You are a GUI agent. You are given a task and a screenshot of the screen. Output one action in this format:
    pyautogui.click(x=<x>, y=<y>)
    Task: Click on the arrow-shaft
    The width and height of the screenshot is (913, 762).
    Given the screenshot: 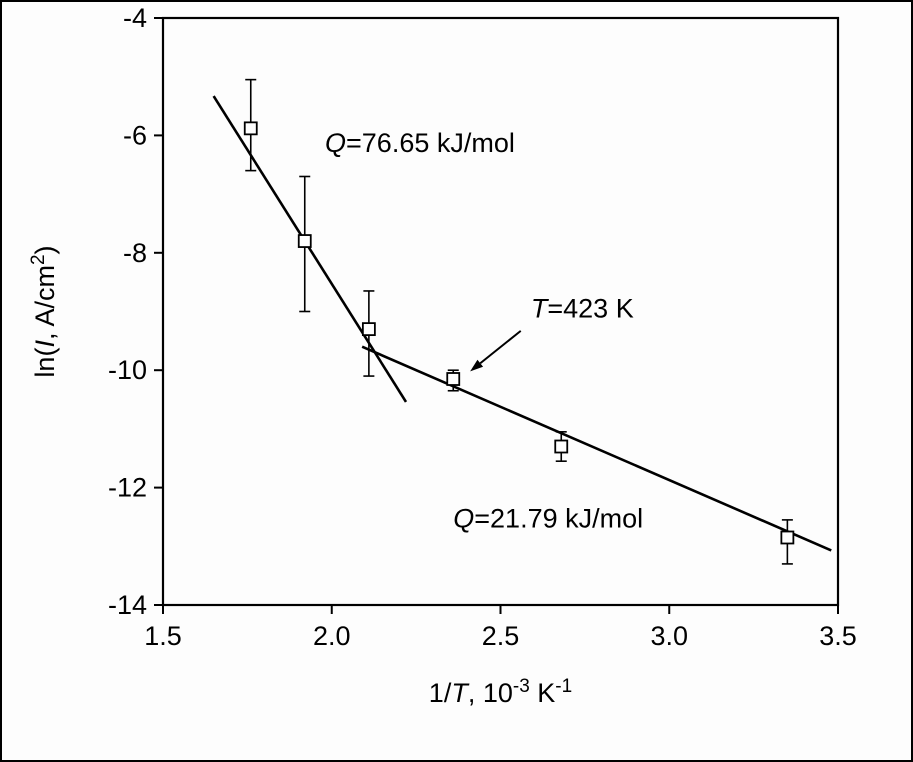 What is the action you would take?
    pyautogui.click(x=500, y=347)
    